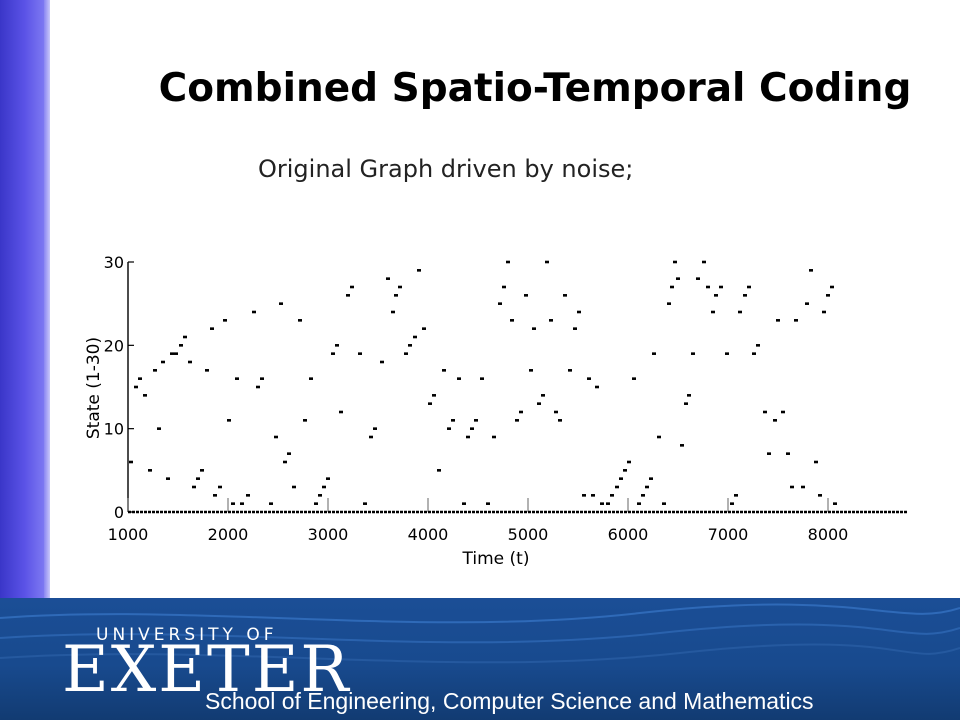 The width and height of the screenshot is (960, 720). What do you see at coordinates (480, 633) in the screenshot?
I see `footer-wave-lines` at bounding box center [480, 633].